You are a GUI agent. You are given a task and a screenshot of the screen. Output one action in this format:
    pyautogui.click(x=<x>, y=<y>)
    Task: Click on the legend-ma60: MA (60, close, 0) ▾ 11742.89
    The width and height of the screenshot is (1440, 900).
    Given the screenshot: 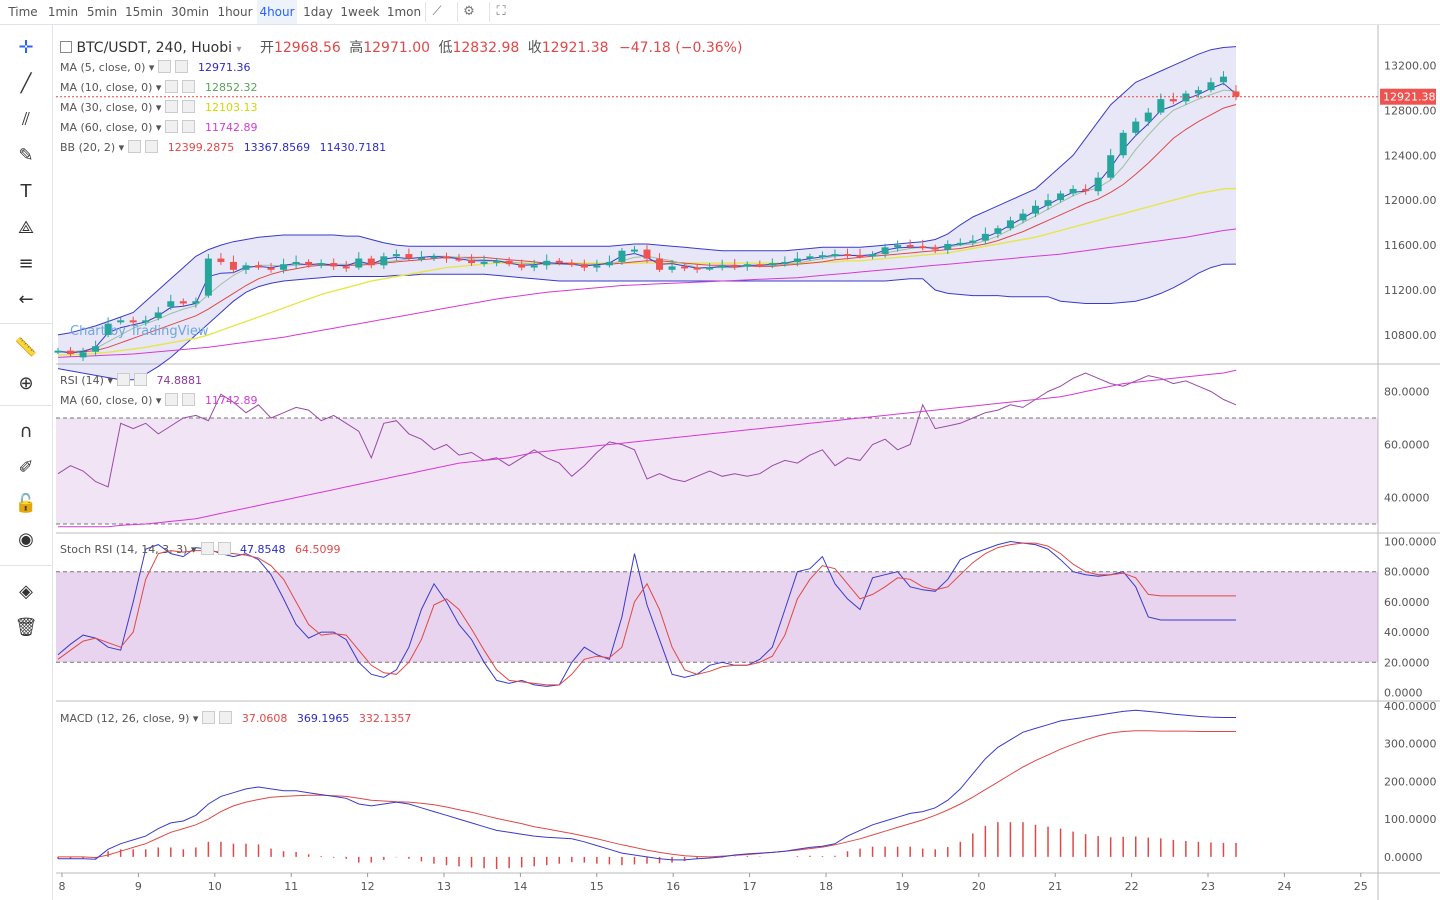 What is the action you would take?
    pyautogui.click(x=159, y=127)
    